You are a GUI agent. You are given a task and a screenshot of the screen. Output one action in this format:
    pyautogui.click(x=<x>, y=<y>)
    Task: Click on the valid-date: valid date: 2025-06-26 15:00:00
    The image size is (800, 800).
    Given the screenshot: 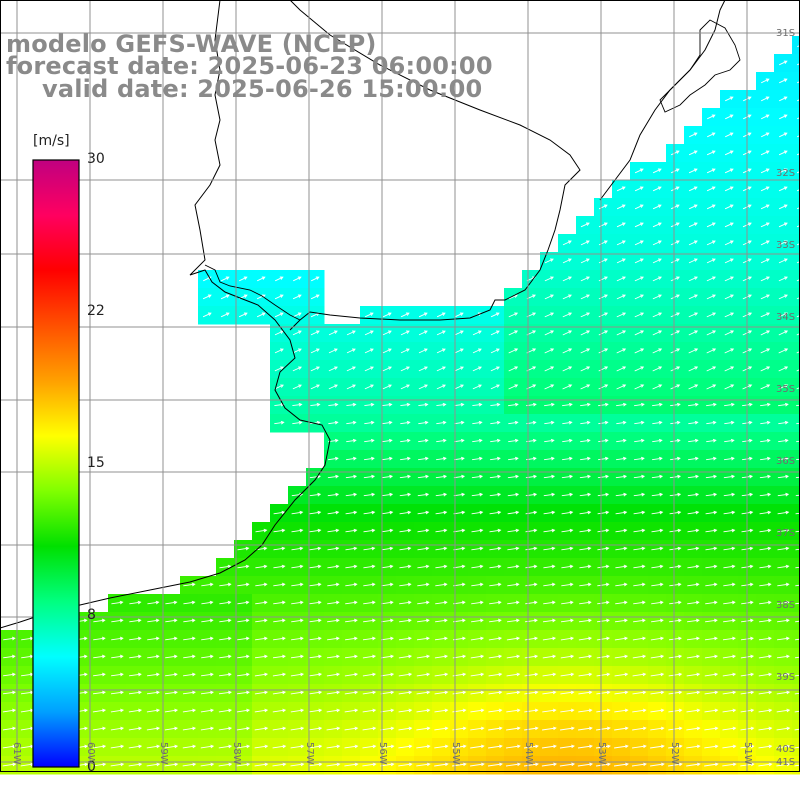 What is the action you would take?
    pyautogui.click(x=262, y=89)
    